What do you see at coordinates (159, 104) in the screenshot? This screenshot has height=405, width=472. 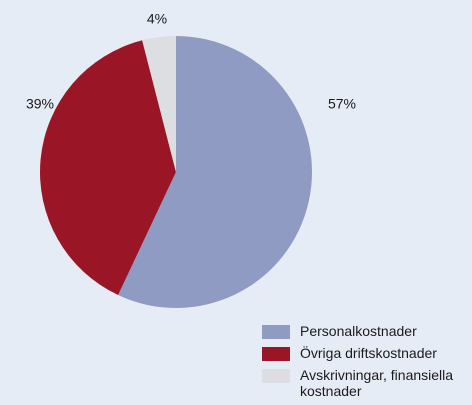 I see `pie-slice` at bounding box center [159, 104].